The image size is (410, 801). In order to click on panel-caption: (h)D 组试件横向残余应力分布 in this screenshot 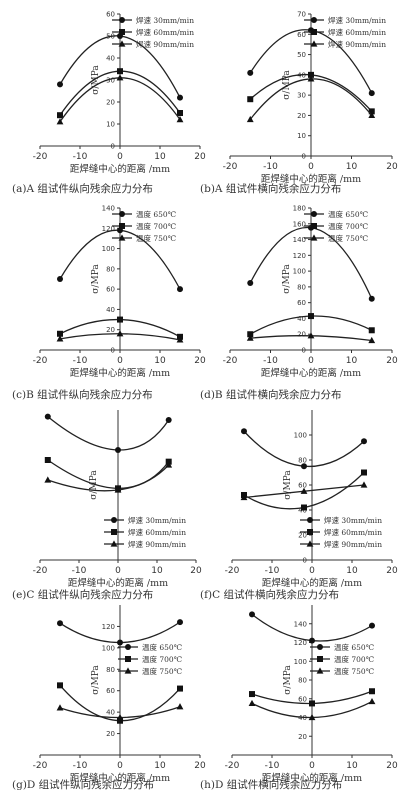, I will do `click(271, 784)`.